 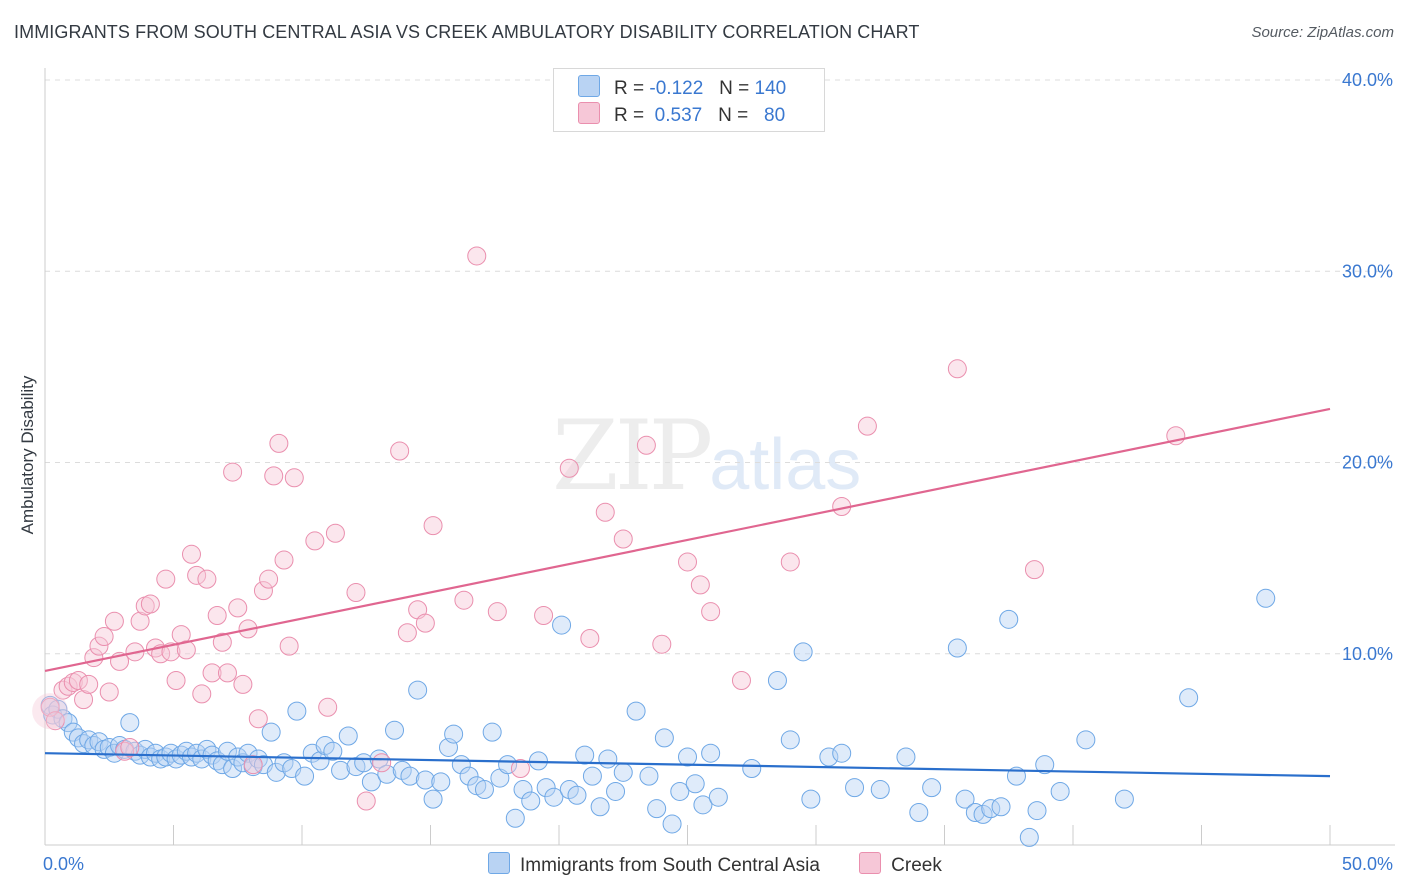 I want to click on legend-r-value: -0.122, so click(x=676, y=88).